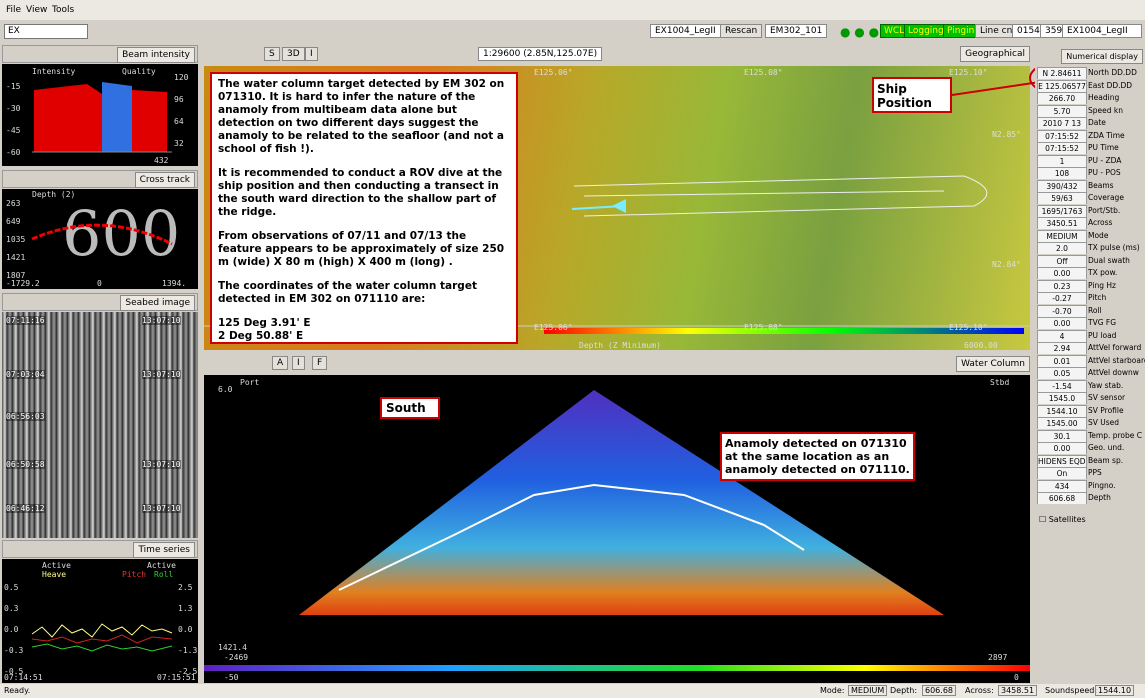 Image resolution: width=1145 pixels, height=698 pixels. What do you see at coordinates (868, 690) in the screenshot?
I see `value: MEDIUM` at bounding box center [868, 690].